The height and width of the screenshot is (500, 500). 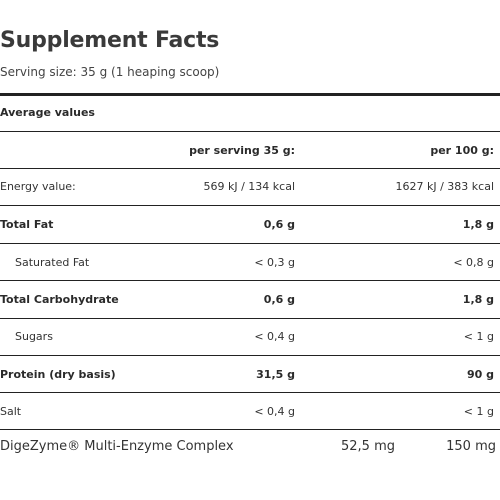 What do you see at coordinates (242, 150) in the screenshot?
I see `column-header-per-serving: per serving 35 g:` at bounding box center [242, 150].